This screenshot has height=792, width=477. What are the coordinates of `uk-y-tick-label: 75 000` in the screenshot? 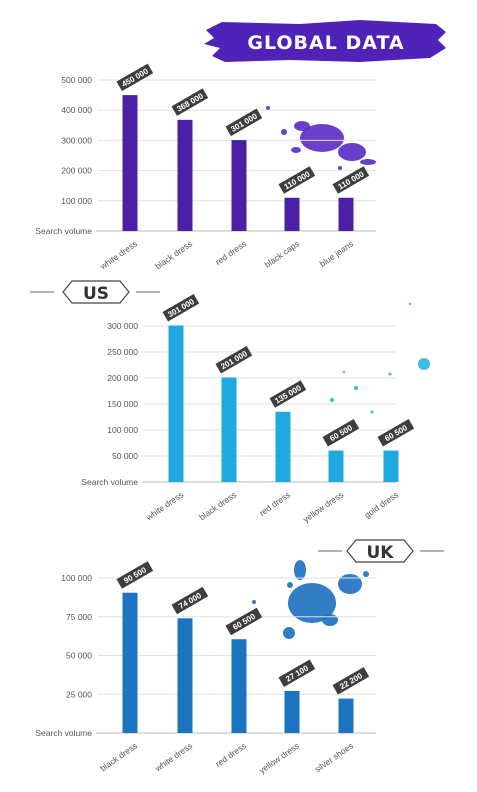 It's located at (79, 617).